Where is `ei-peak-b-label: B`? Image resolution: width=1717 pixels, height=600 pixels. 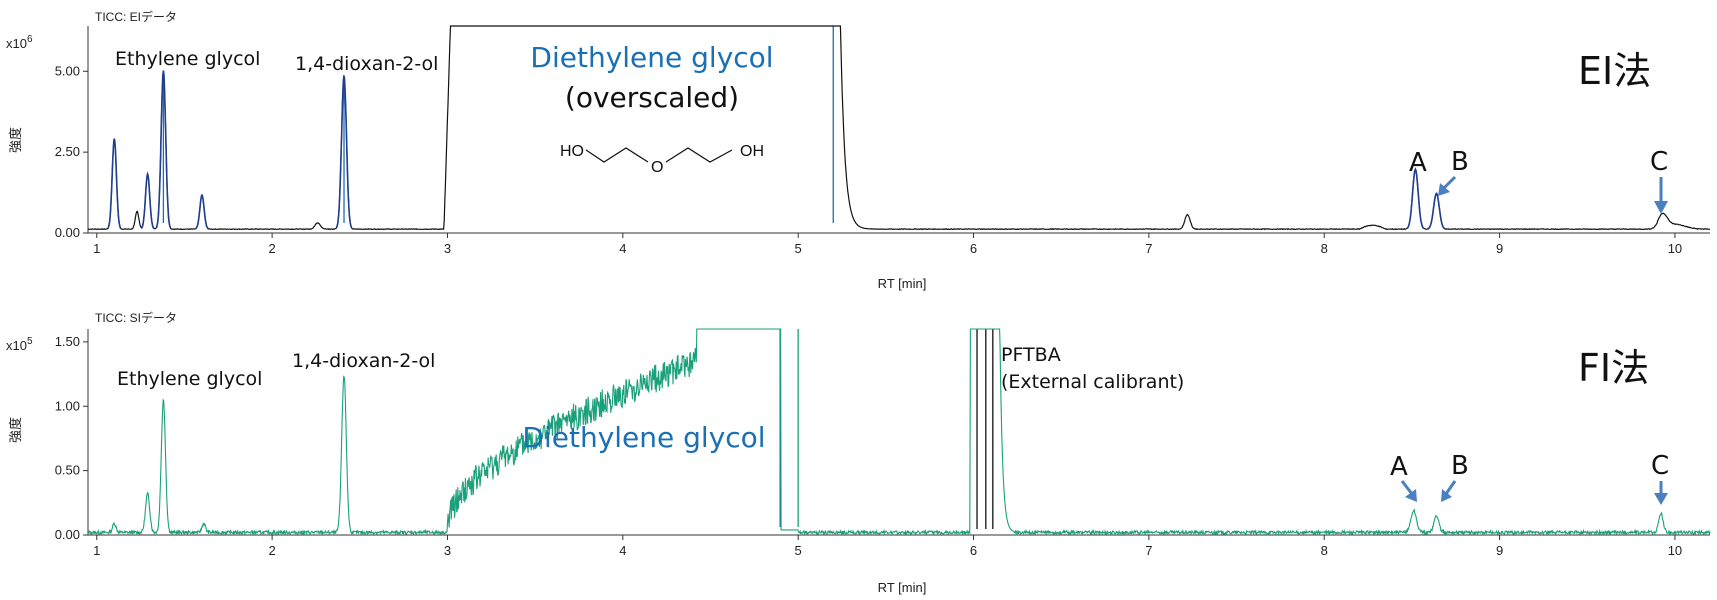 ei-peak-b-label: B is located at coordinates (1460, 162).